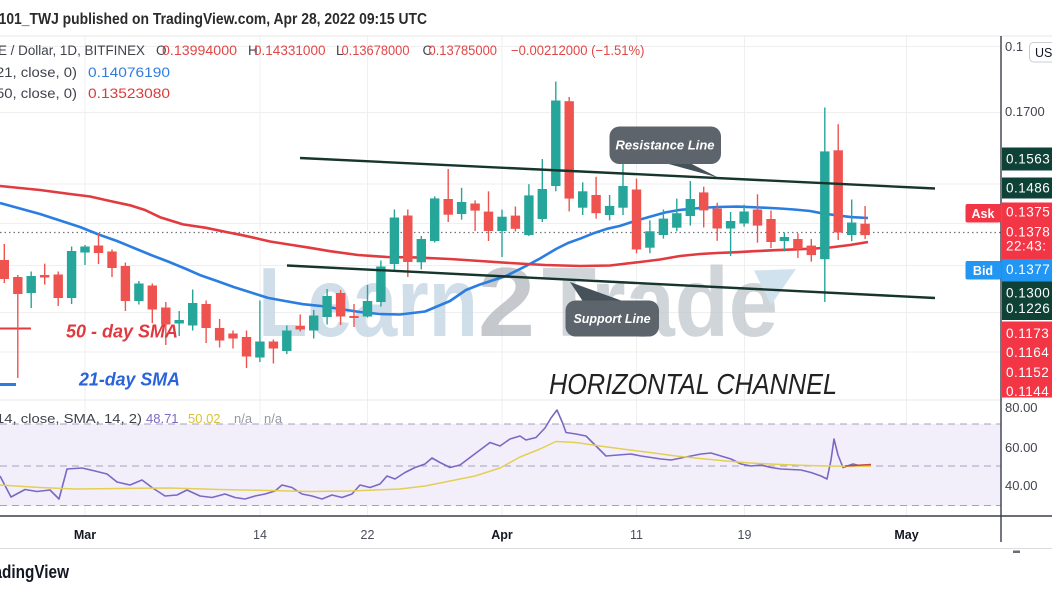  Describe the element at coordinates (1028, 188) in the screenshot. I see `svg-text: 0.1486` at that location.